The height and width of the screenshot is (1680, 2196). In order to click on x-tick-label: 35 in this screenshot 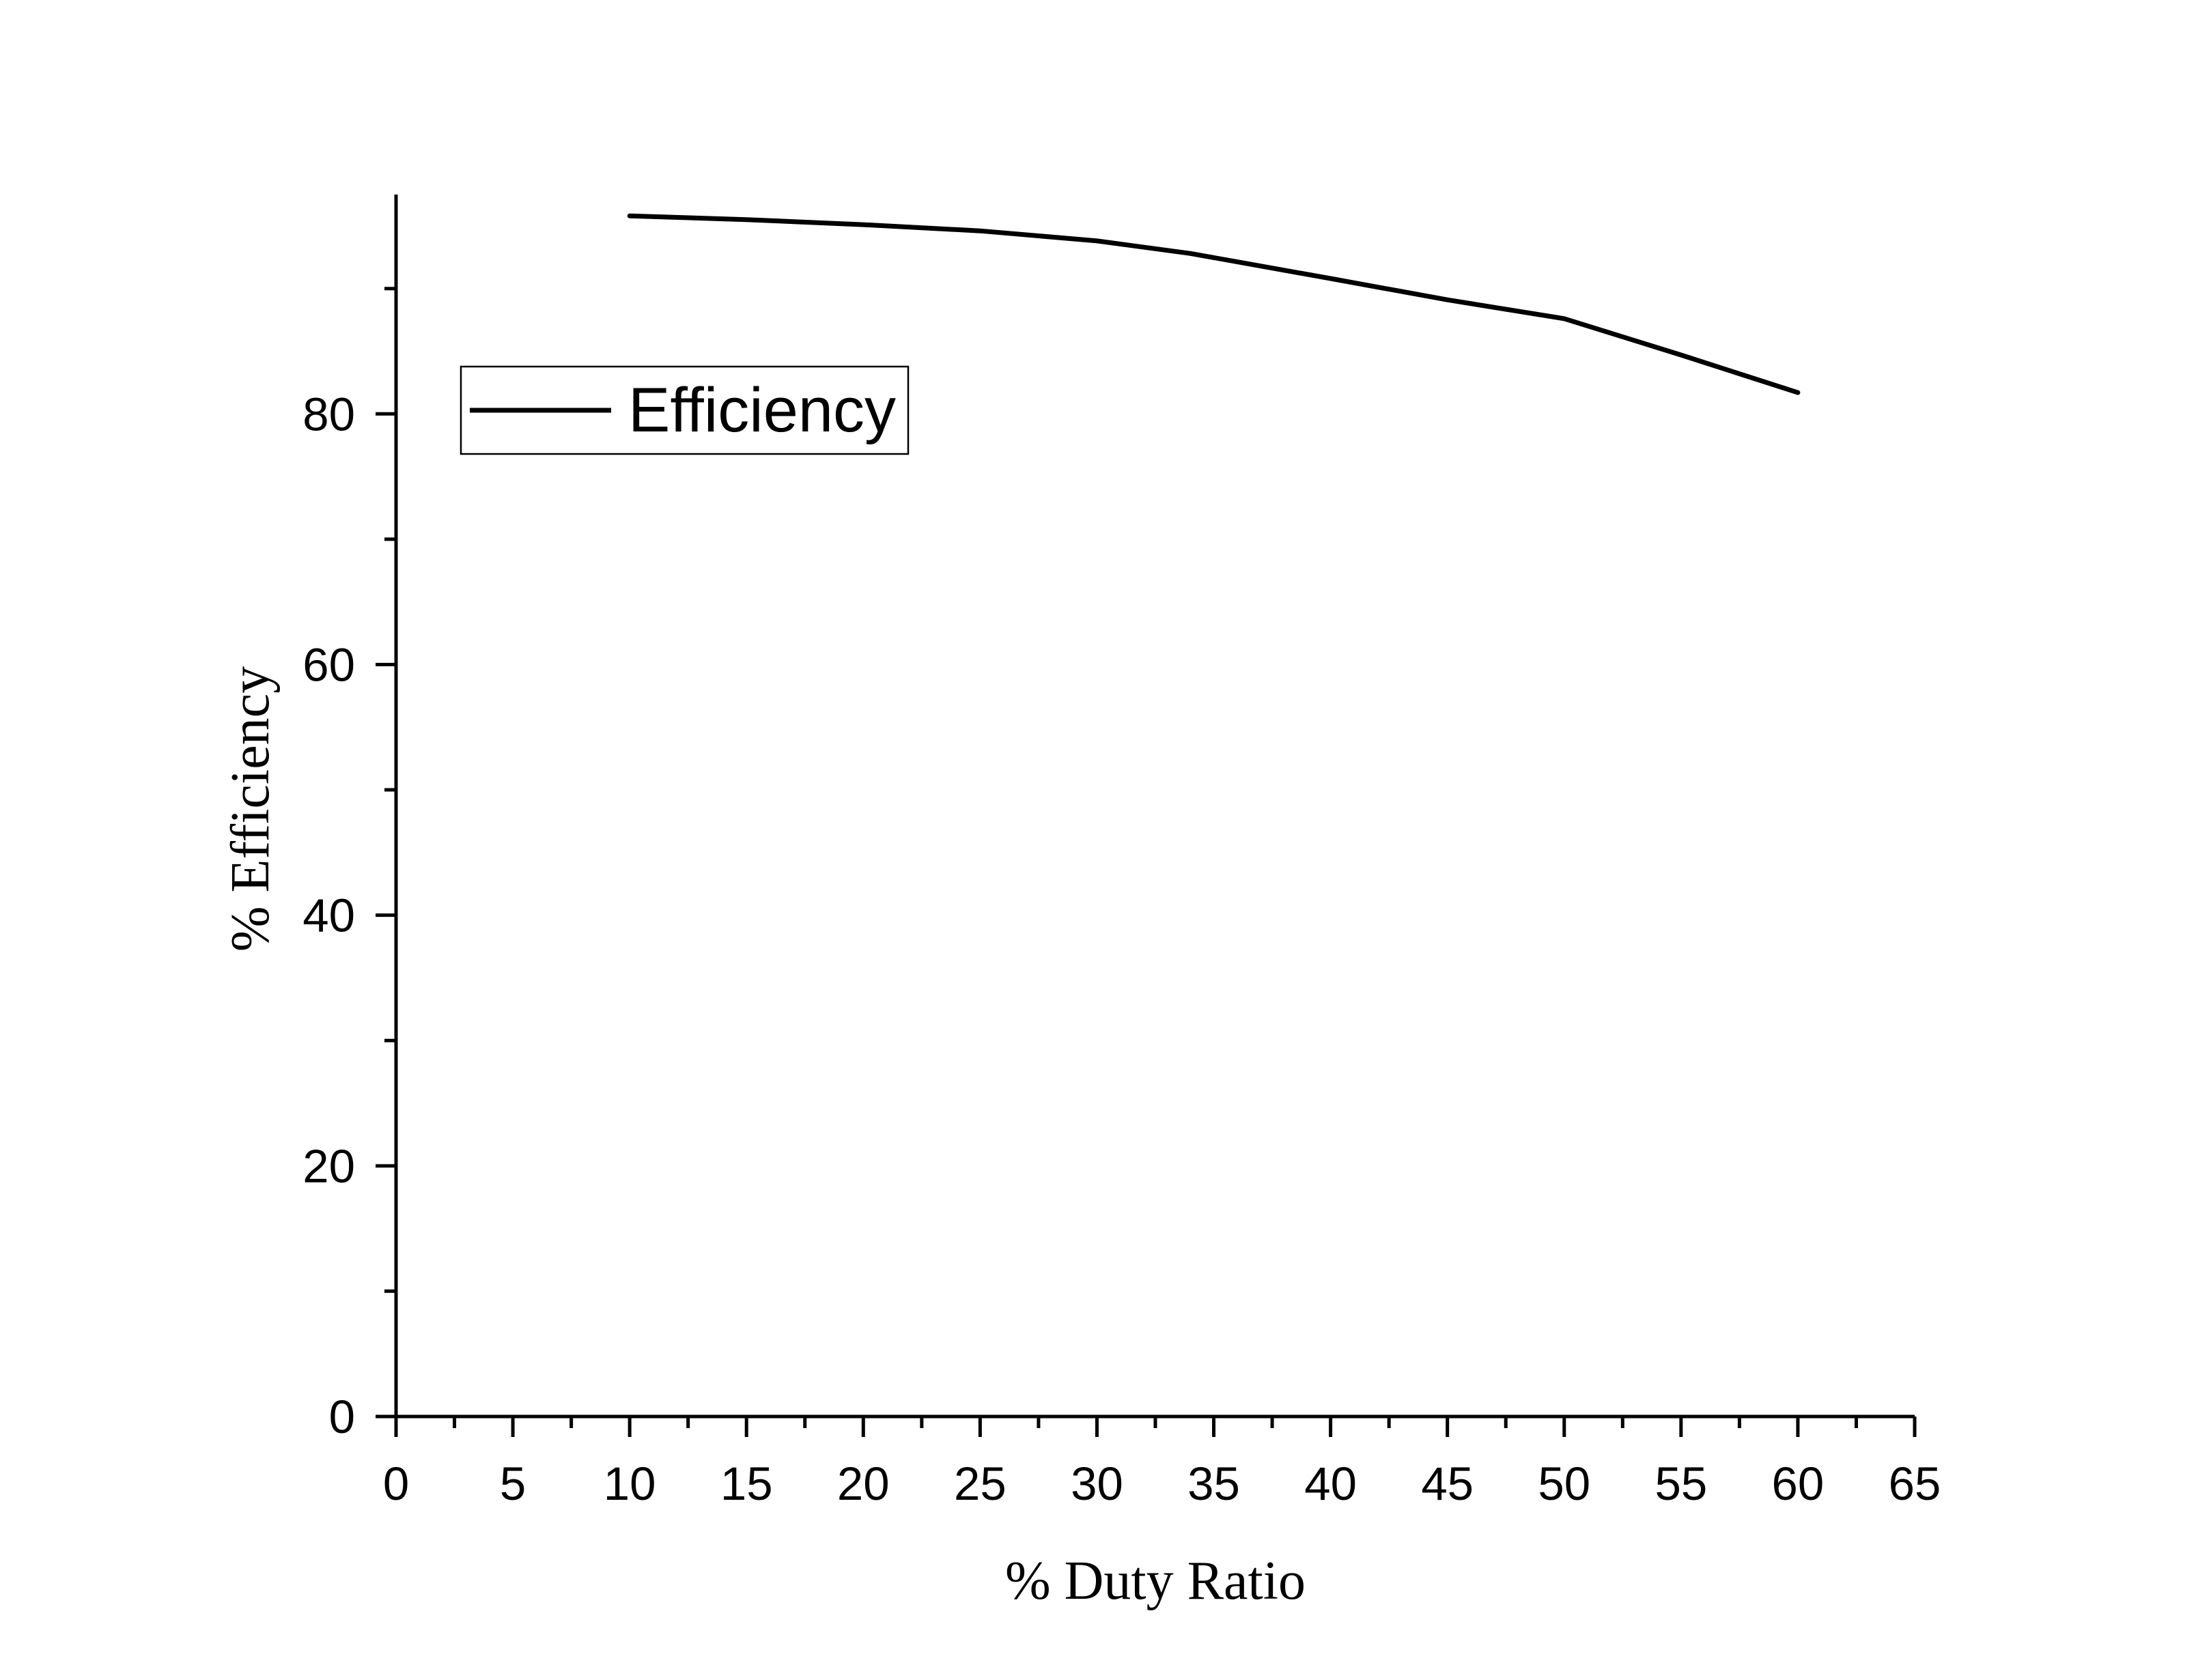, I will do `click(1213, 1483)`.